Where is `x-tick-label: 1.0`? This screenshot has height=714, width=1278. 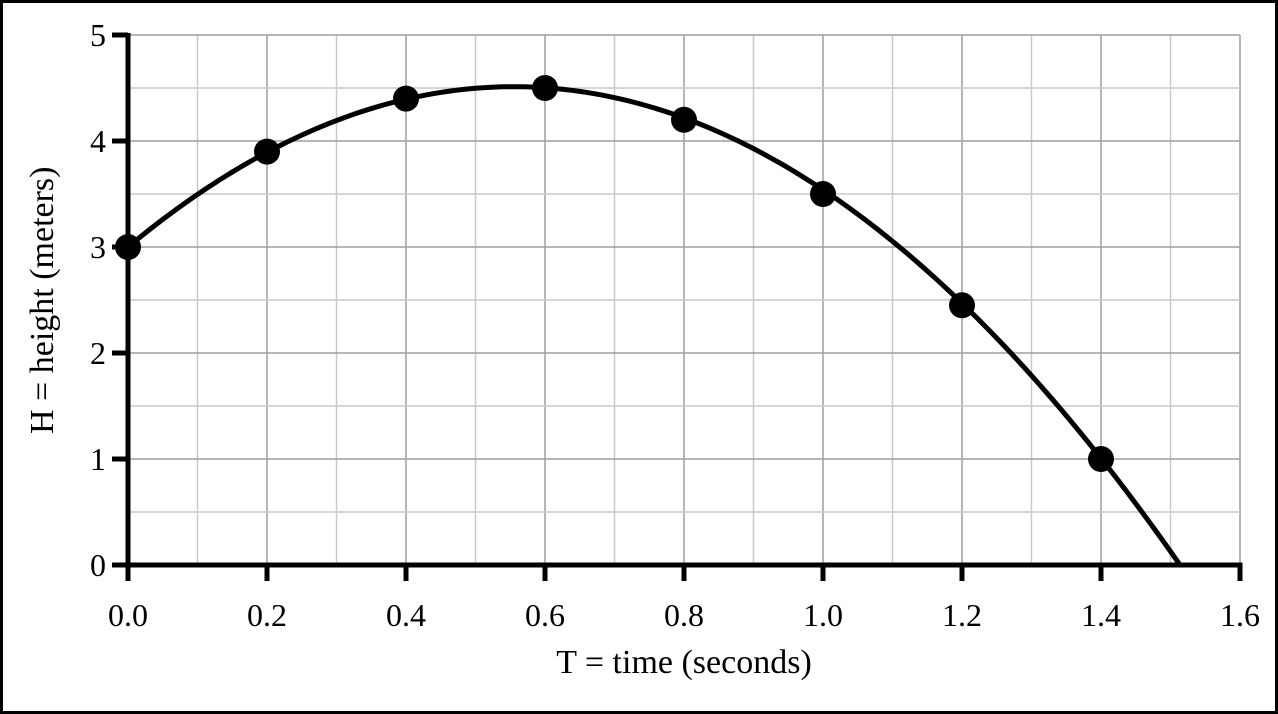
x-tick-label: 1.0 is located at coordinates (823, 615).